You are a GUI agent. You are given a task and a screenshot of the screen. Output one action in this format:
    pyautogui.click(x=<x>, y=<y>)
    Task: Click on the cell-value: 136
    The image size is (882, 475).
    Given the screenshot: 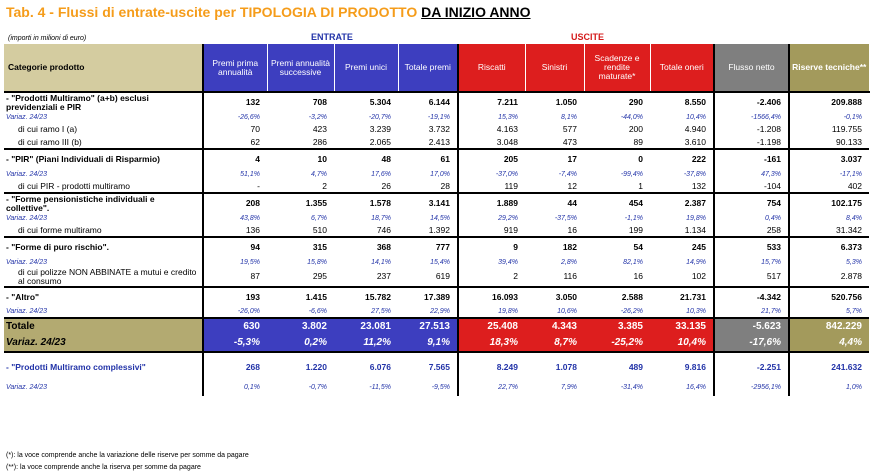 What is the action you would take?
    pyautogui.click(x=252, y=229)
    